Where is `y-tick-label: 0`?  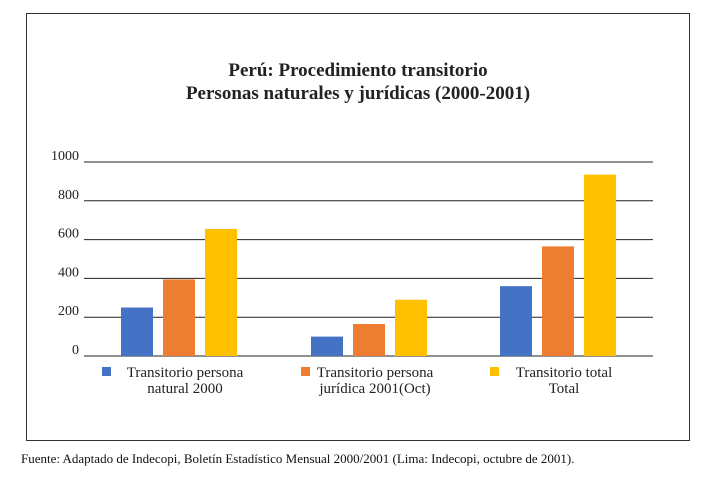 y-tick-label: 0 is located at coordinates (75, 350).